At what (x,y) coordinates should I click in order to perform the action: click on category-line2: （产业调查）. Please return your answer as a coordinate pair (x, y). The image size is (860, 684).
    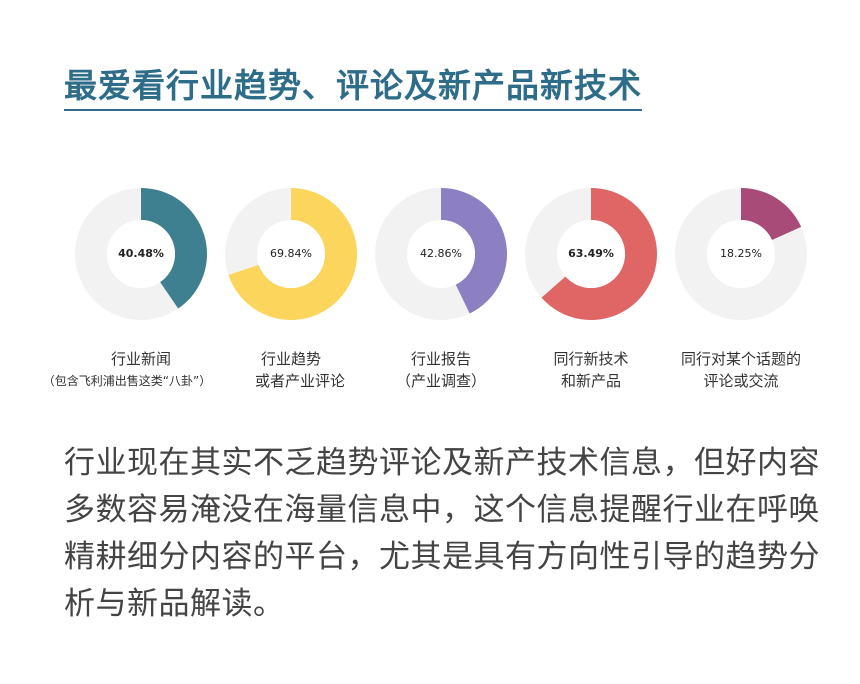
    Looking at the image, I should click on (440, 381).